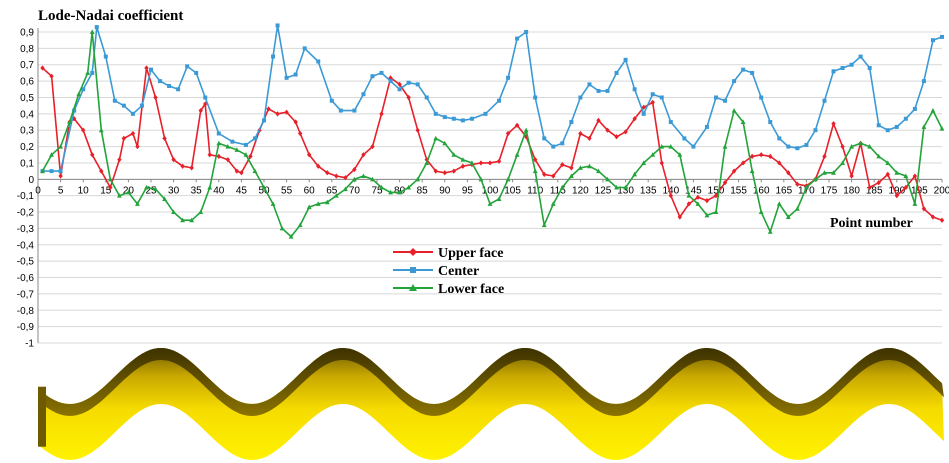 The image size is (949, 463). What do you see at coordinates (84, 190) in the screenshot?
I see `x-tick-label: 10` at bounding box center [84, 190].